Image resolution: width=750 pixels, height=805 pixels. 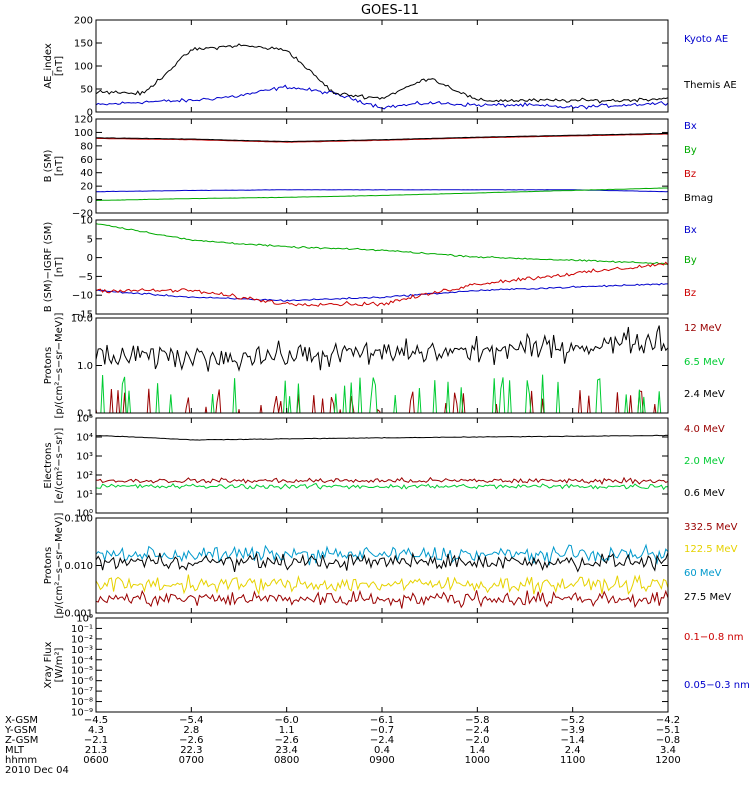 What do you see at coordinates (717, 685) in the screenshot?
I see `legend-entry: 0.05−0.3 nm` at bounding box center [717, 685].